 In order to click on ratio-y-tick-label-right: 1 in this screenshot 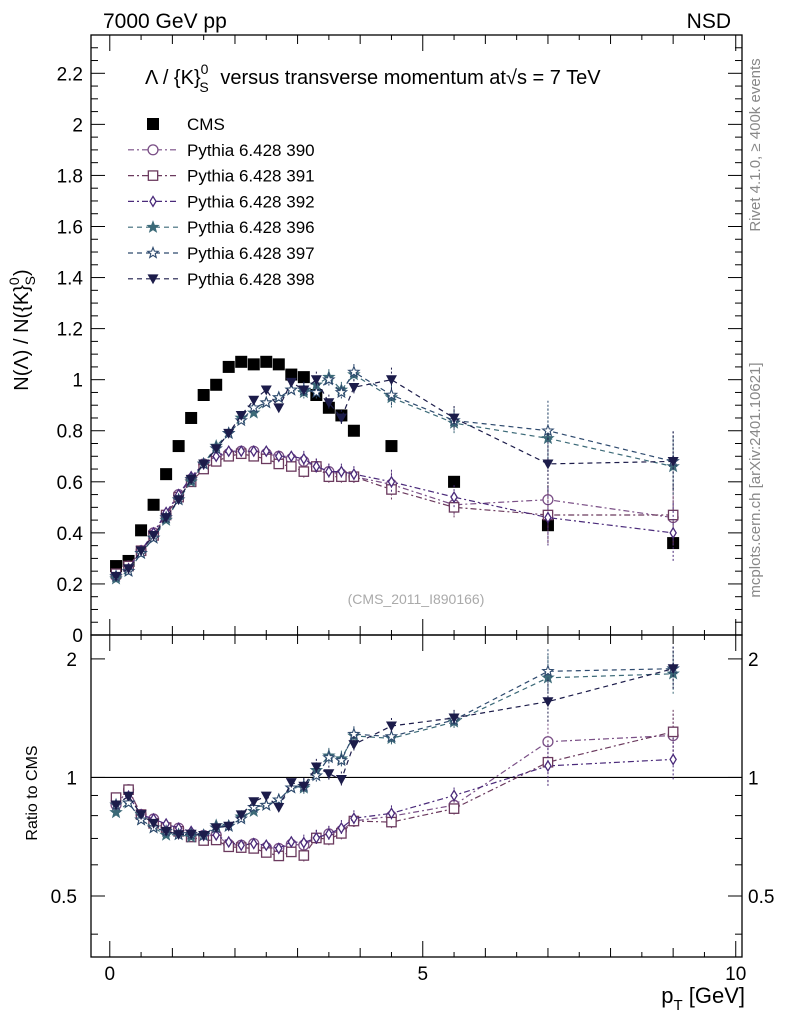, I will do `click(753, 778)`.